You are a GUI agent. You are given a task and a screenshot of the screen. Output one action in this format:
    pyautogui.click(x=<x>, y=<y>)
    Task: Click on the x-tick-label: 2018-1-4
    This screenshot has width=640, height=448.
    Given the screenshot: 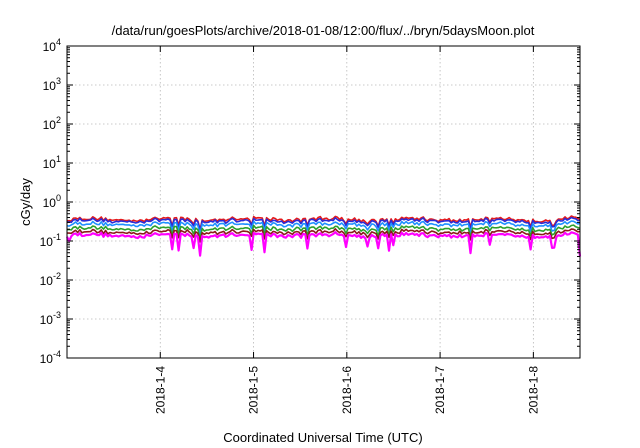 What is the action you would take?
    pyautogui.click(x=160, y=390)
    